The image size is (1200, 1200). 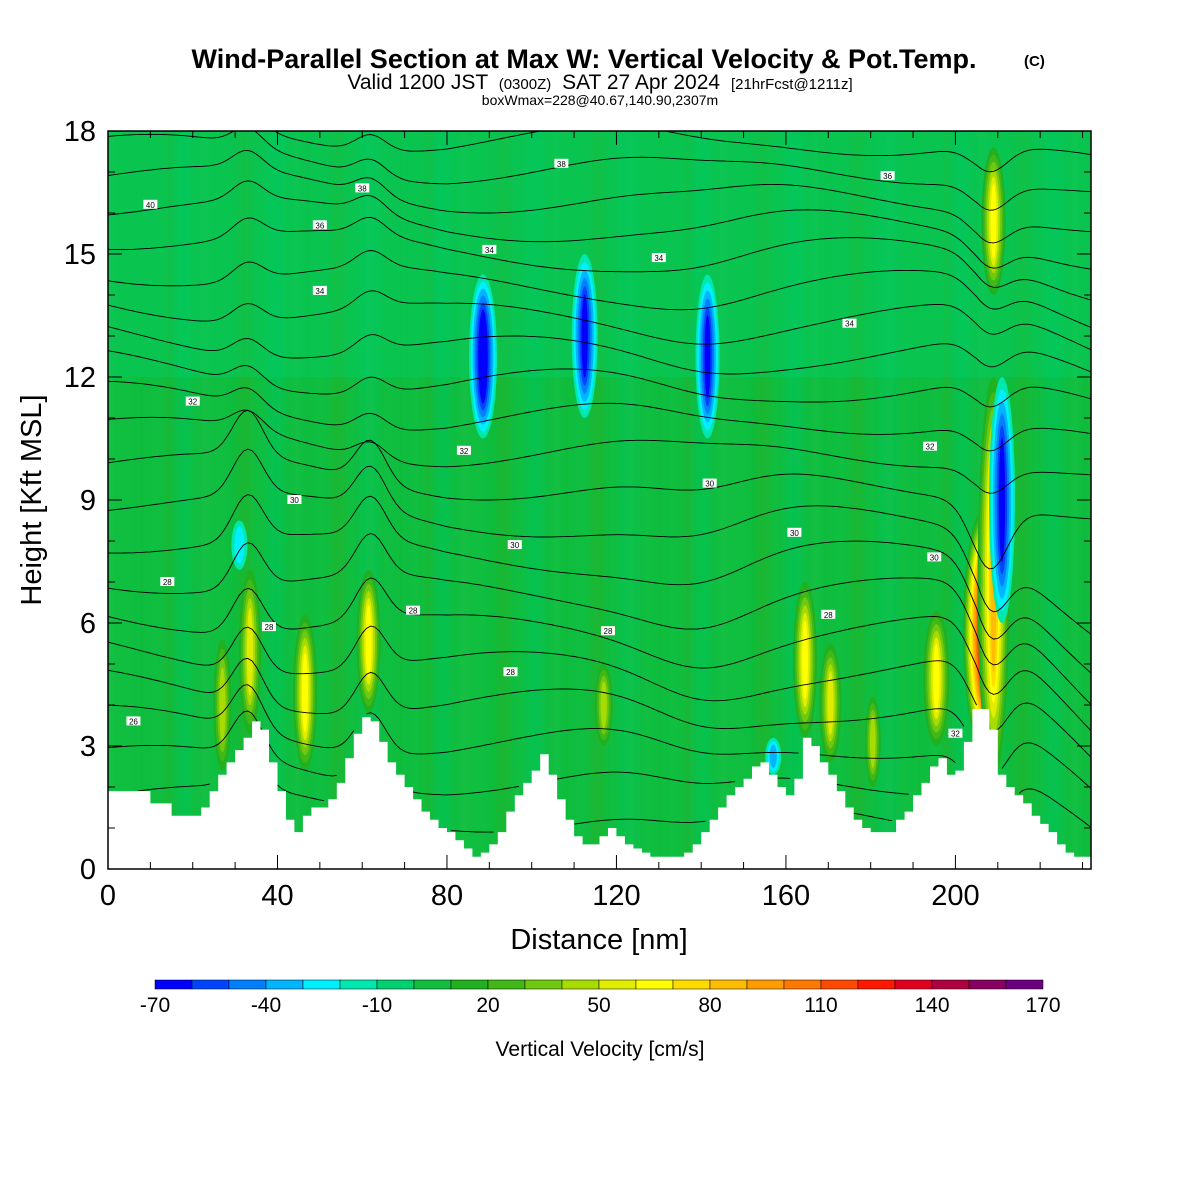 What do you see at coordinates (641, 82) in the screenshot?
I see `valid-date: SAT 27 Apr 2024` at bounding box center [641, 82].